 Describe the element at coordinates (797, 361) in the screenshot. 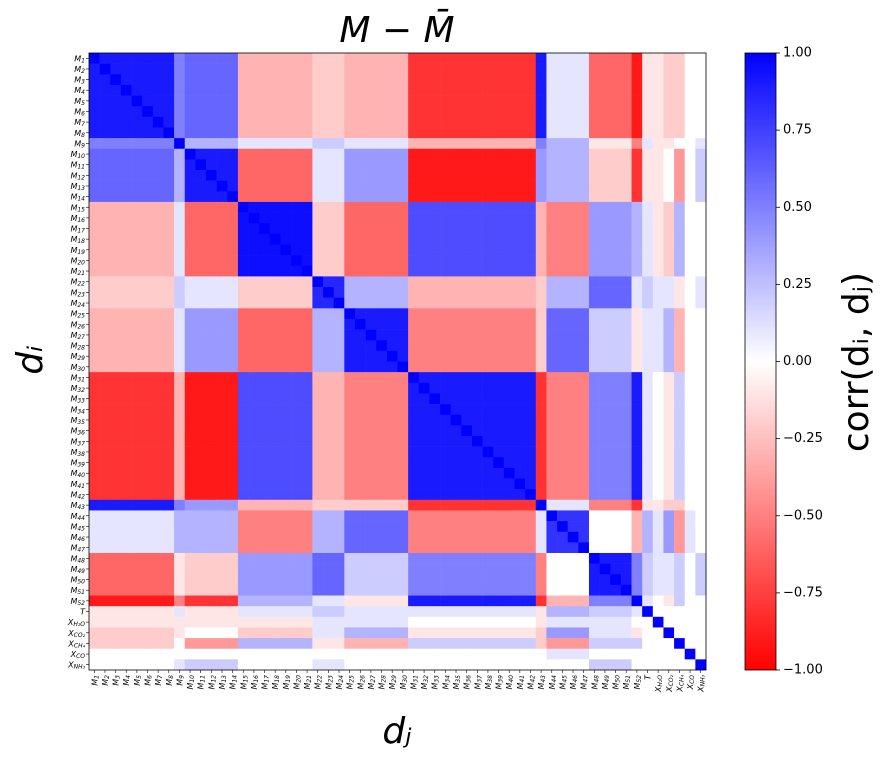

I see `colorbar-tick-label: 0.00` at that location.